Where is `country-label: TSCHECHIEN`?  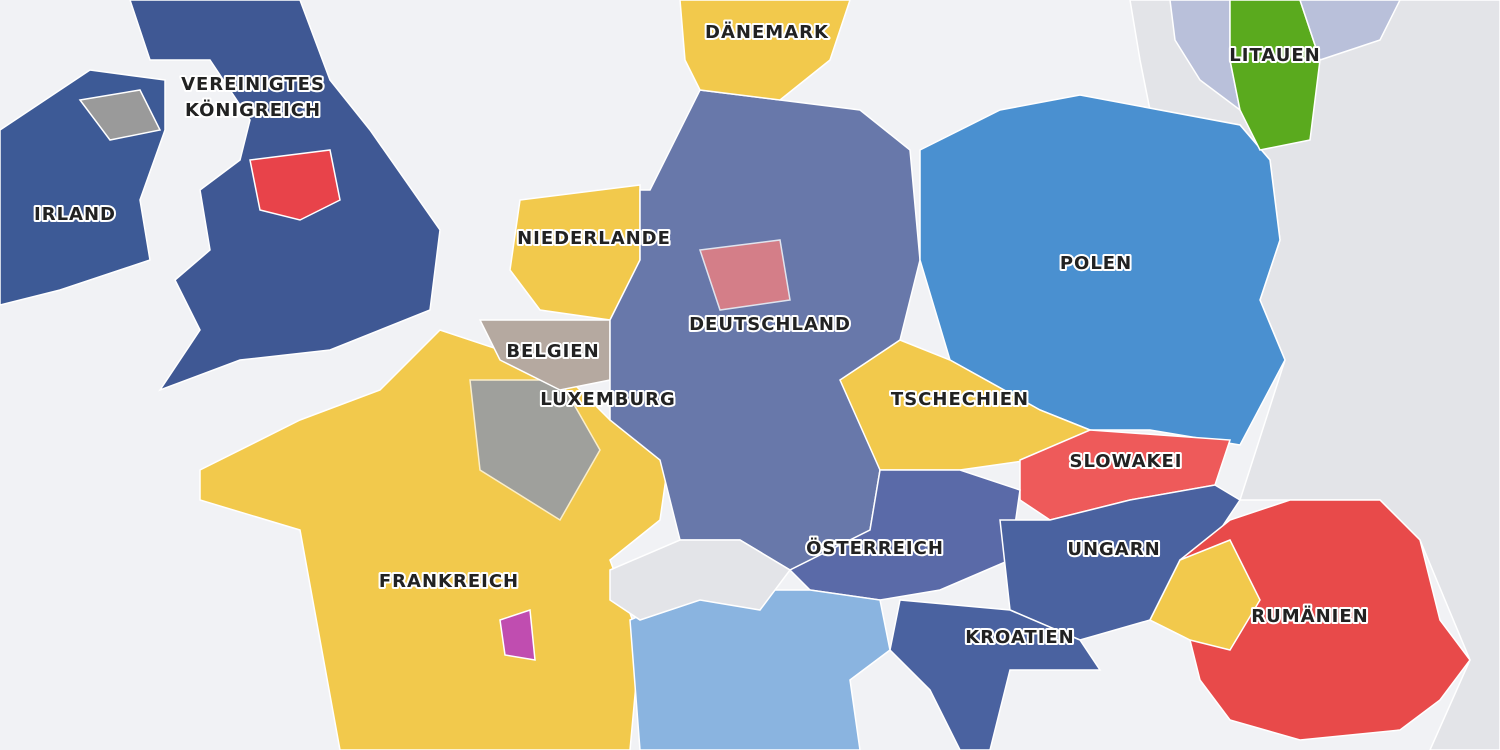 country-label: TSCHECHIEN is located at coordinates (960, 399).